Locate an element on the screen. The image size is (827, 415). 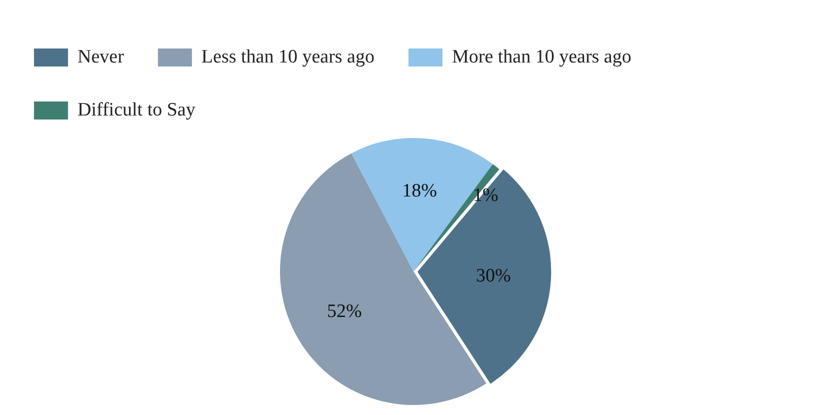
legend-label: Never is located at coordinates (101, 57).